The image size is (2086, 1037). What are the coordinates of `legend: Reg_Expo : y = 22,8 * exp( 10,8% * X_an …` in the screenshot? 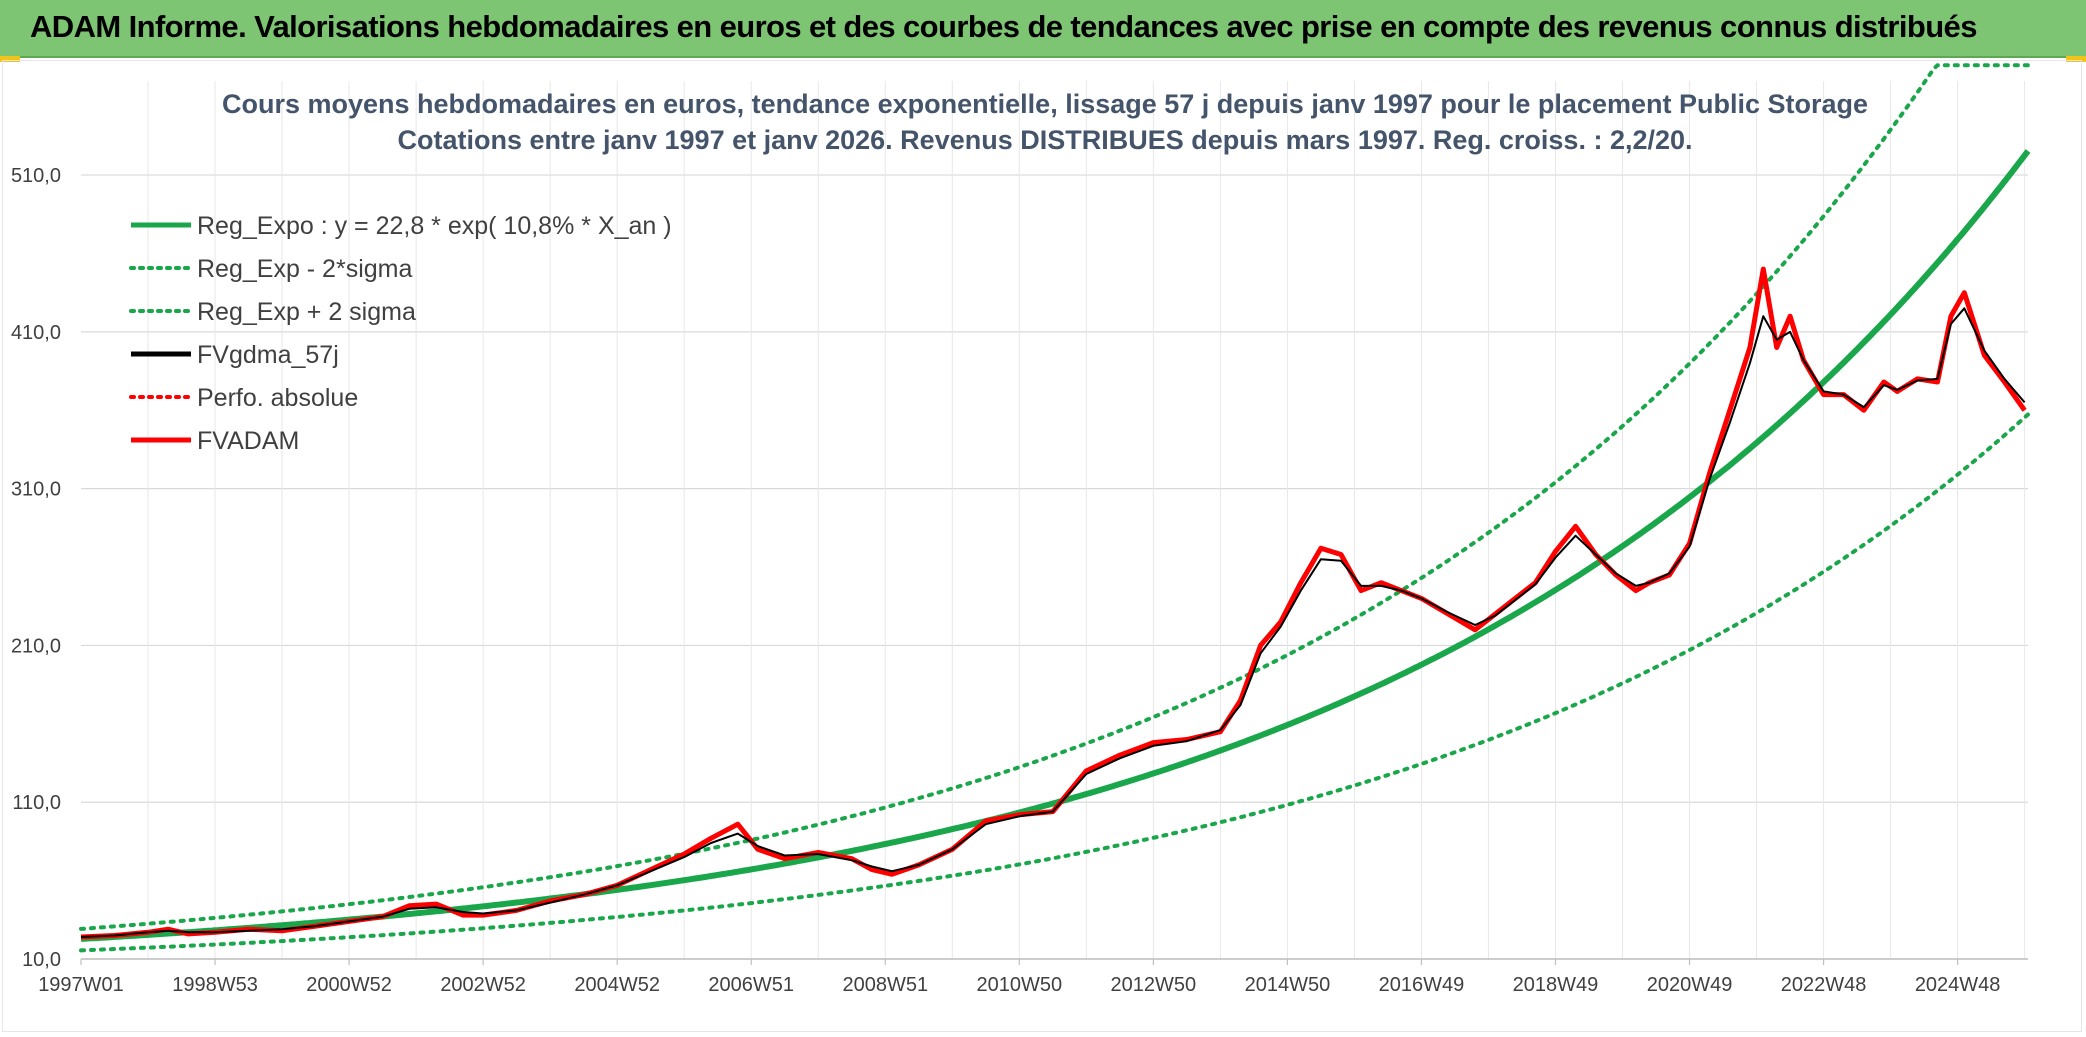 It's located at (400, 333).